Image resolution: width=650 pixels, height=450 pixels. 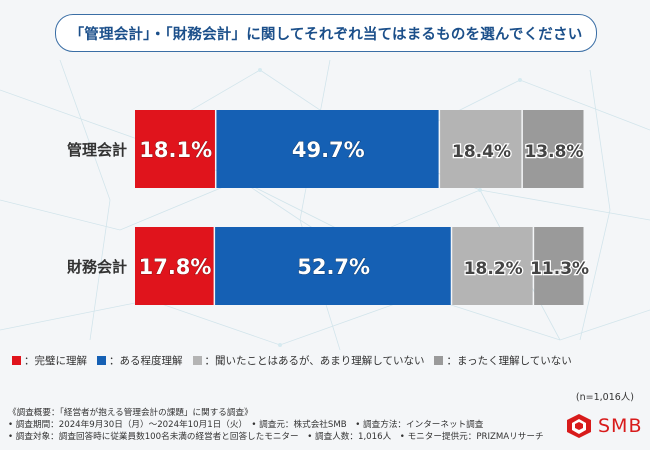 I want to click on smb-logo-icon, so click(x=579, y=426).